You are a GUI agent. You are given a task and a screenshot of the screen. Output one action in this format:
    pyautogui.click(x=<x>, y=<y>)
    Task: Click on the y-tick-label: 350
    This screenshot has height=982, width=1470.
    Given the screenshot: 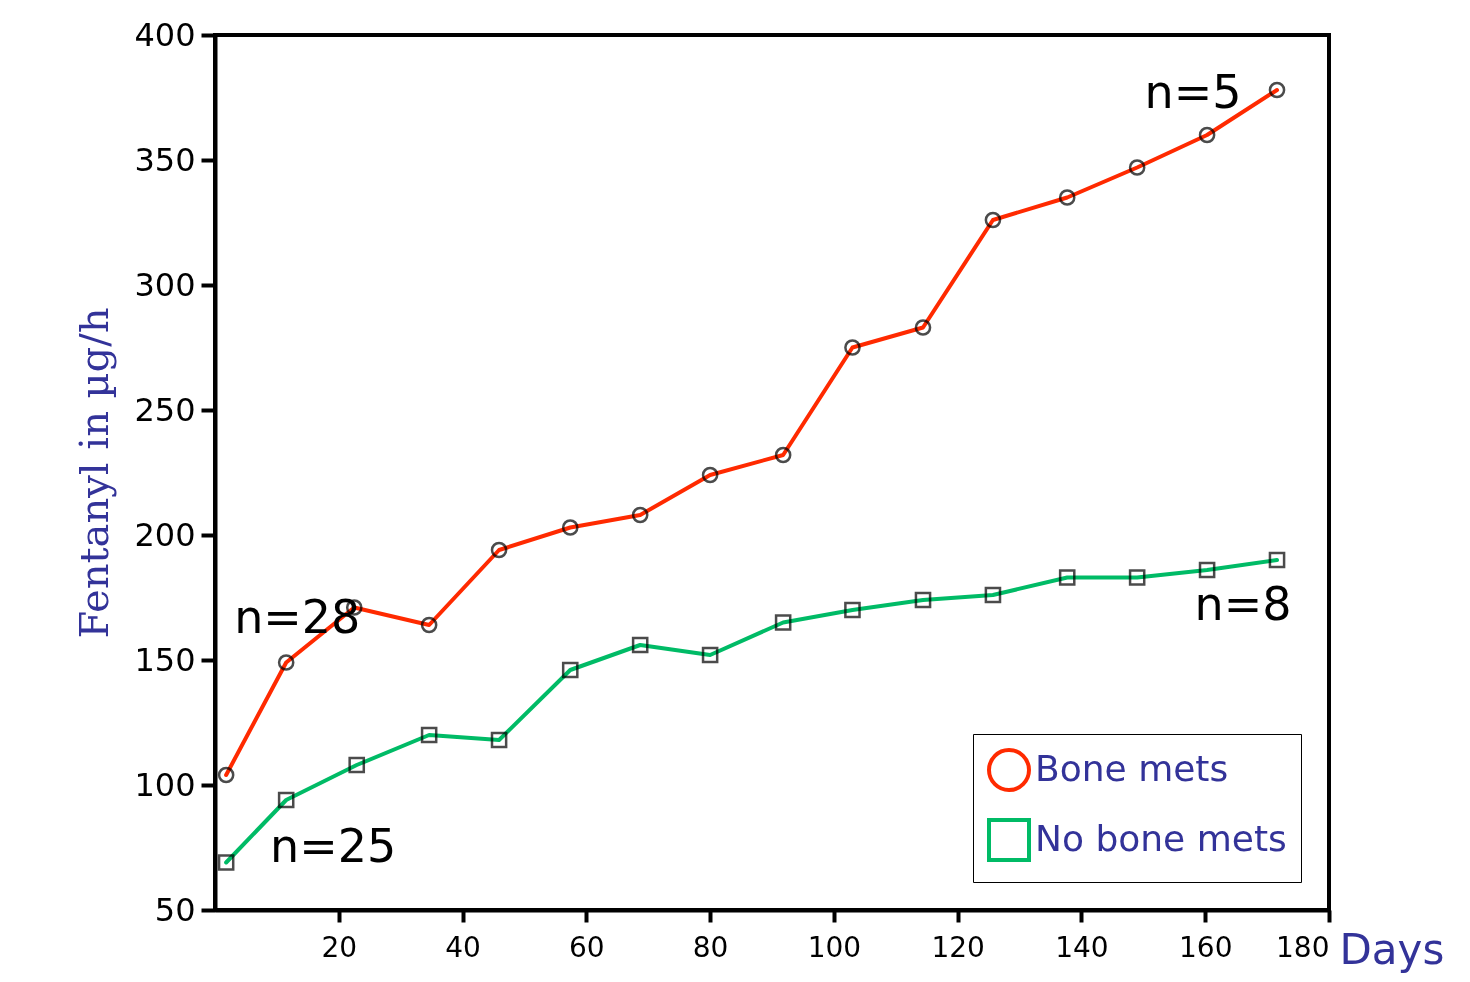 What is the action you would take?
    pyautogui.click(x=165, y=159)
    